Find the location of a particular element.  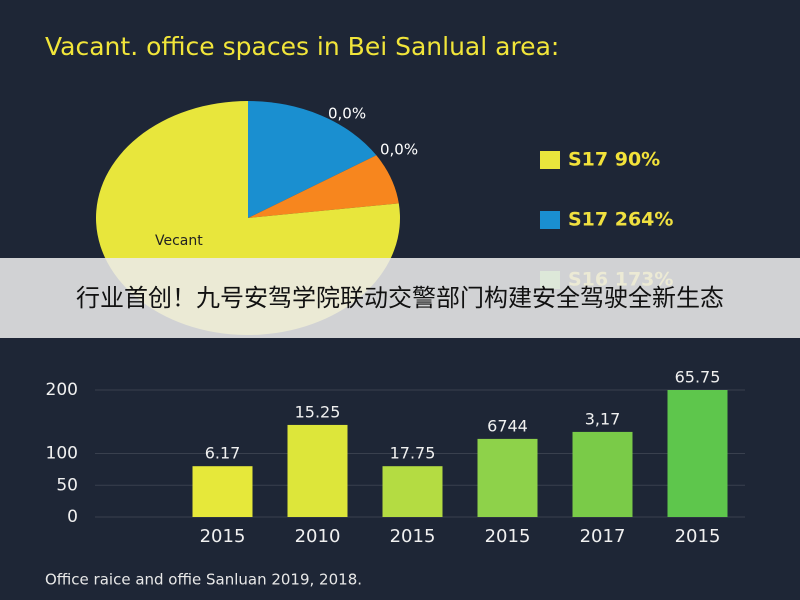

banner-text: 行业首创！九号安驾学院联动交警部门构建安全驾驶全新生态 is located at coordinates (400, 298).